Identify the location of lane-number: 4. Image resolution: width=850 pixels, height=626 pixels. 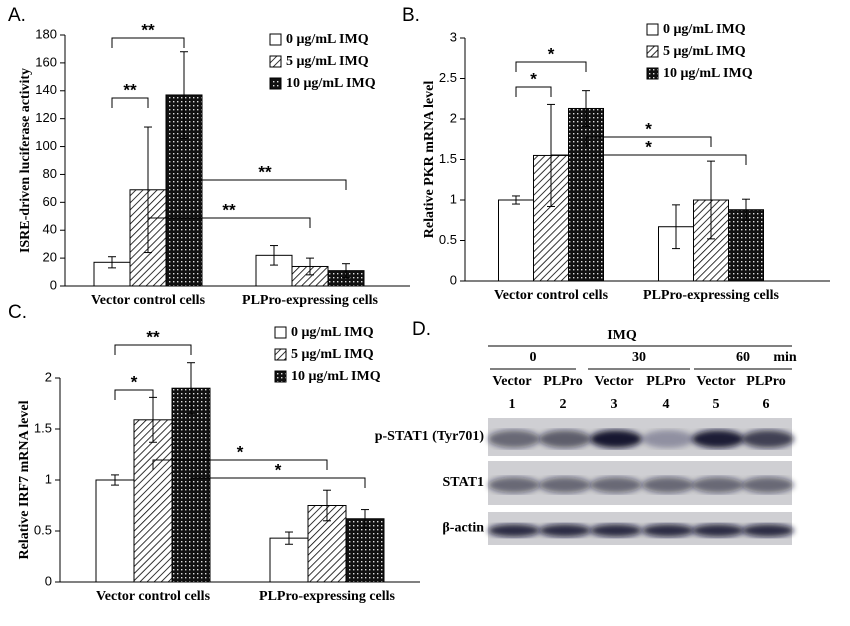
(666, 404).